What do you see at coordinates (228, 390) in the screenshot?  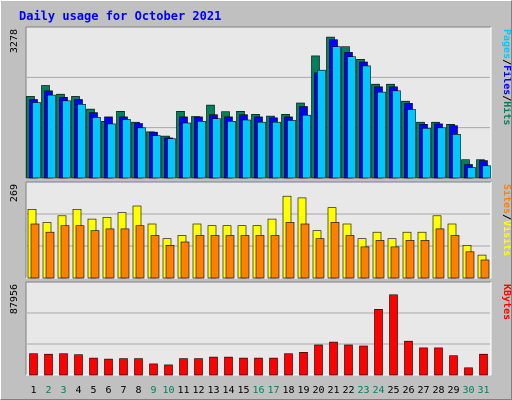 I see `day-label-14: 14` at bounding box center [228, 390].